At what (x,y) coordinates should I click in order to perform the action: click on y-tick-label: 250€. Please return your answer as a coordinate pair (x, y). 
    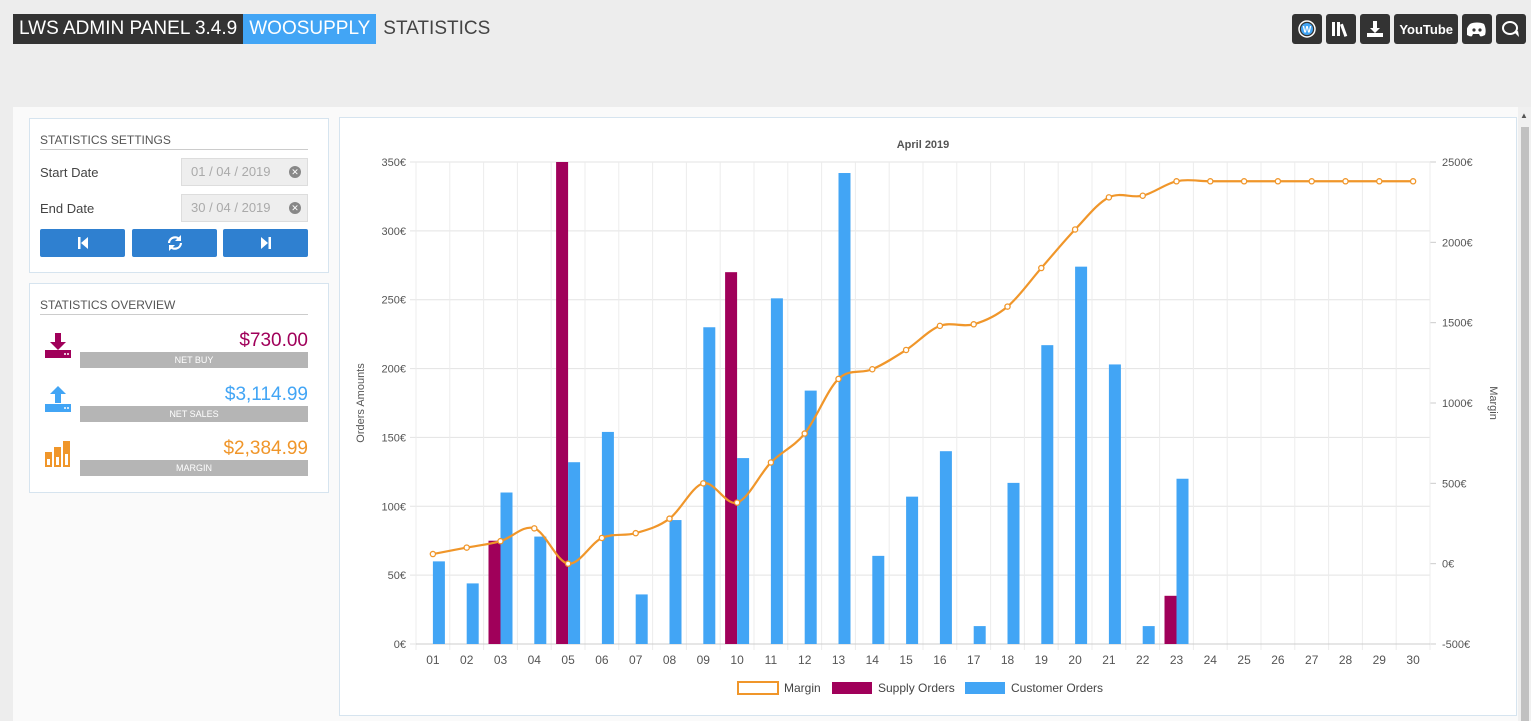
    Looking at the image, I should click on (394, 301).